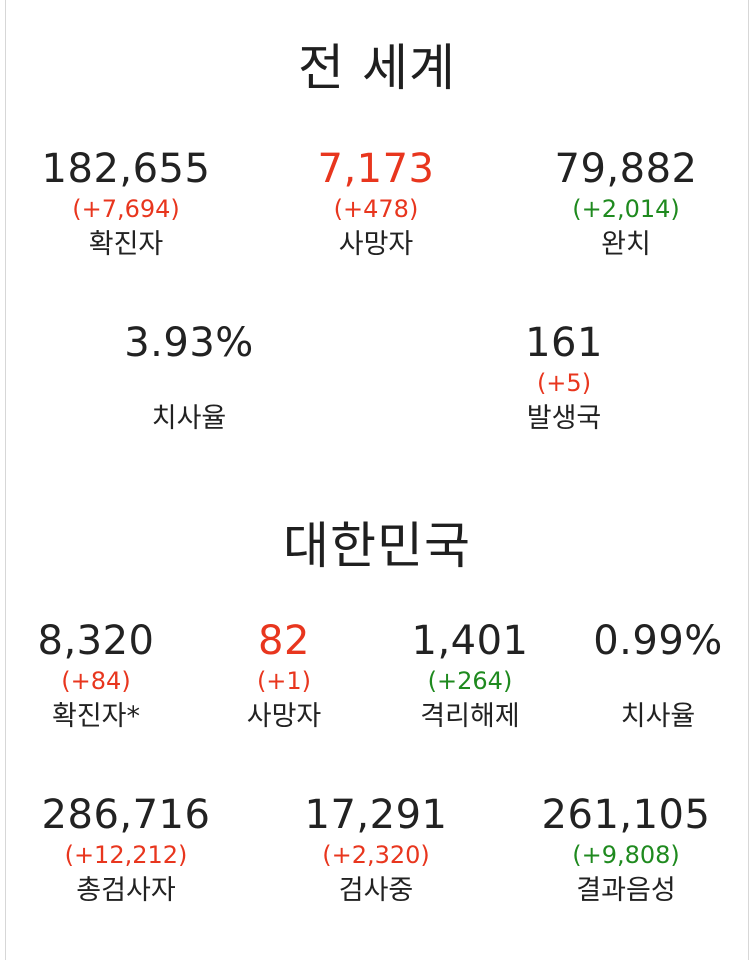  I want to click on korea-fatality-rate-label: 치사율, so click(658, 716).